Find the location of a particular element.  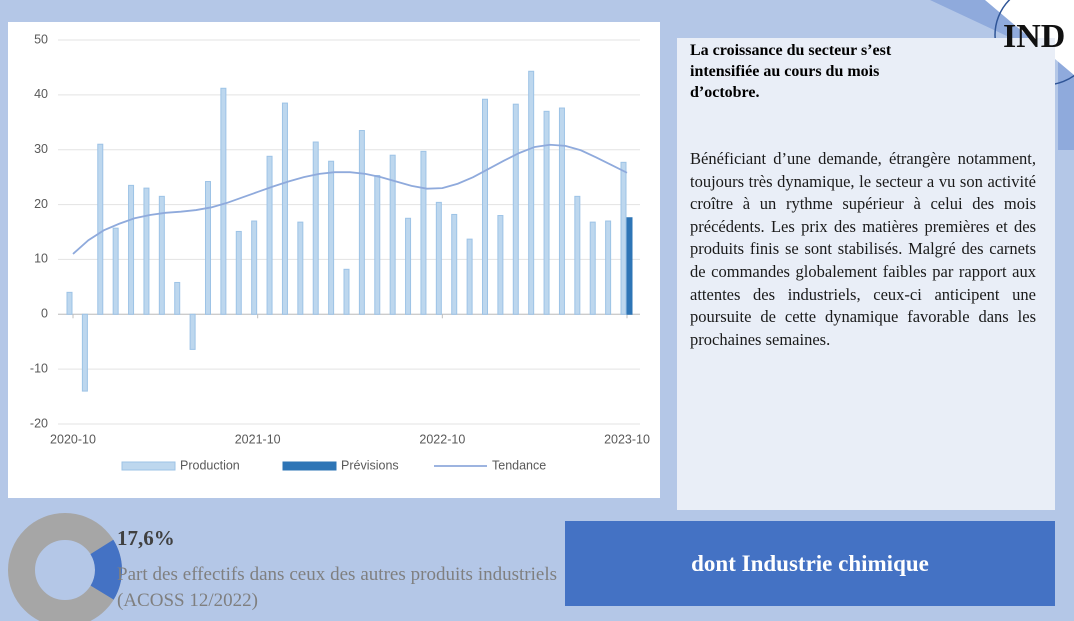

y-tick-label: -10 is located at coordinates (39, 368).